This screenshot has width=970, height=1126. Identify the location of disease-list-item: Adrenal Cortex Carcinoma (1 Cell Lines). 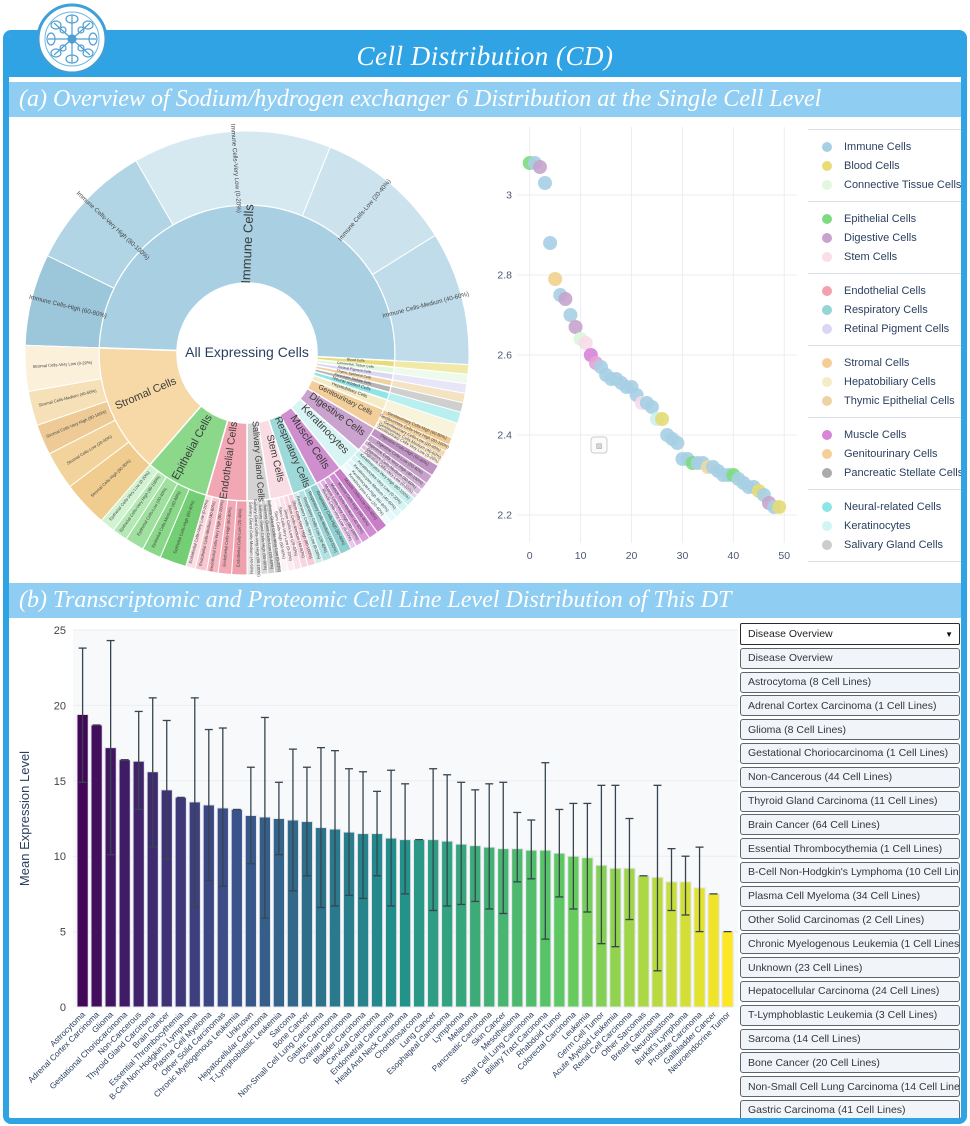
(850, 706).